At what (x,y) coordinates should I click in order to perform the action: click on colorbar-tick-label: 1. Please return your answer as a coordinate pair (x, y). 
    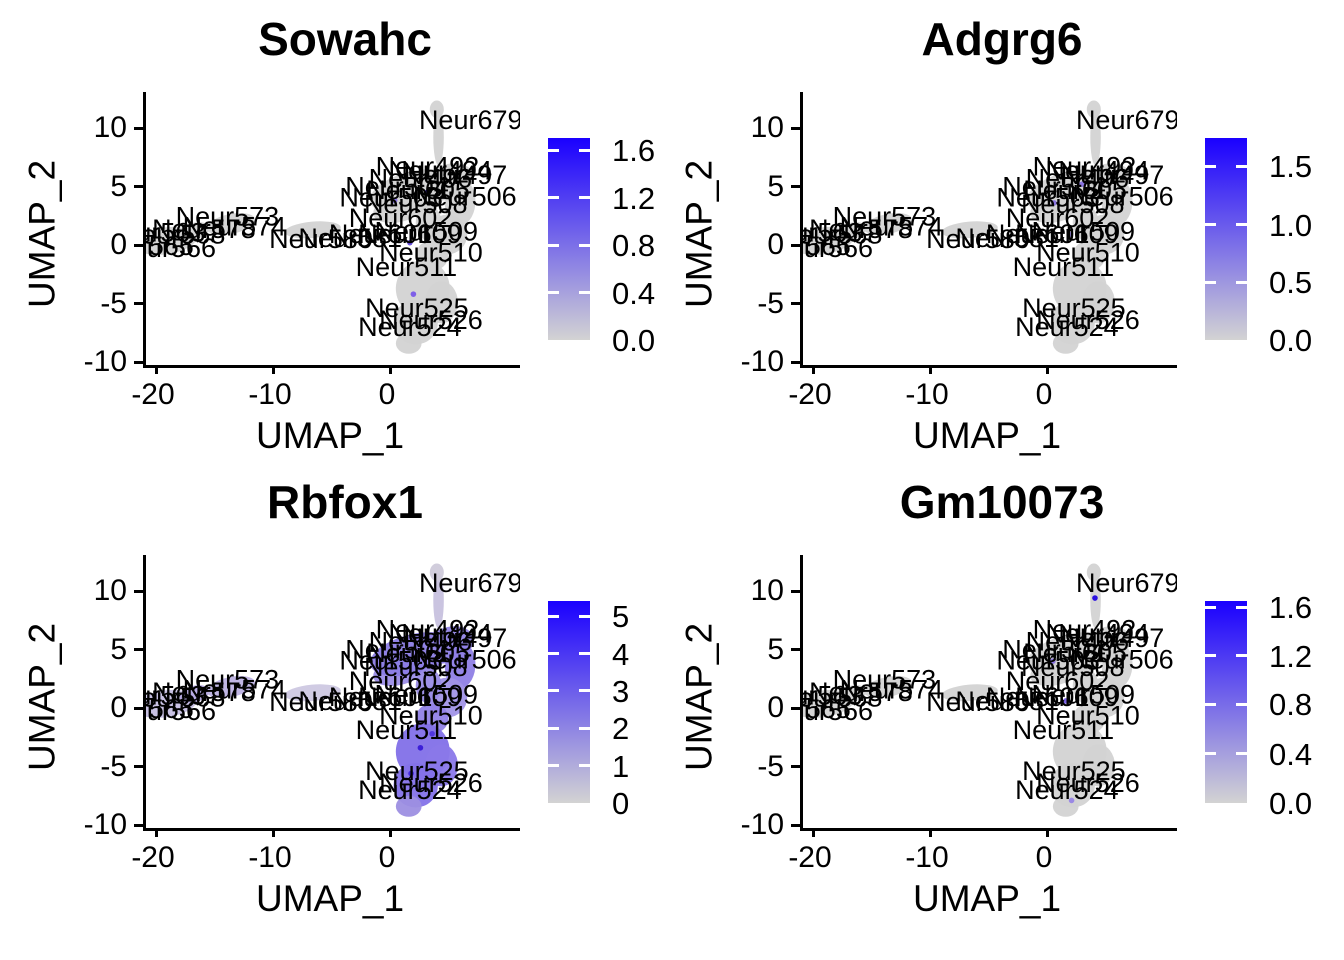
    Looking at the image, I should click on (621, 766).